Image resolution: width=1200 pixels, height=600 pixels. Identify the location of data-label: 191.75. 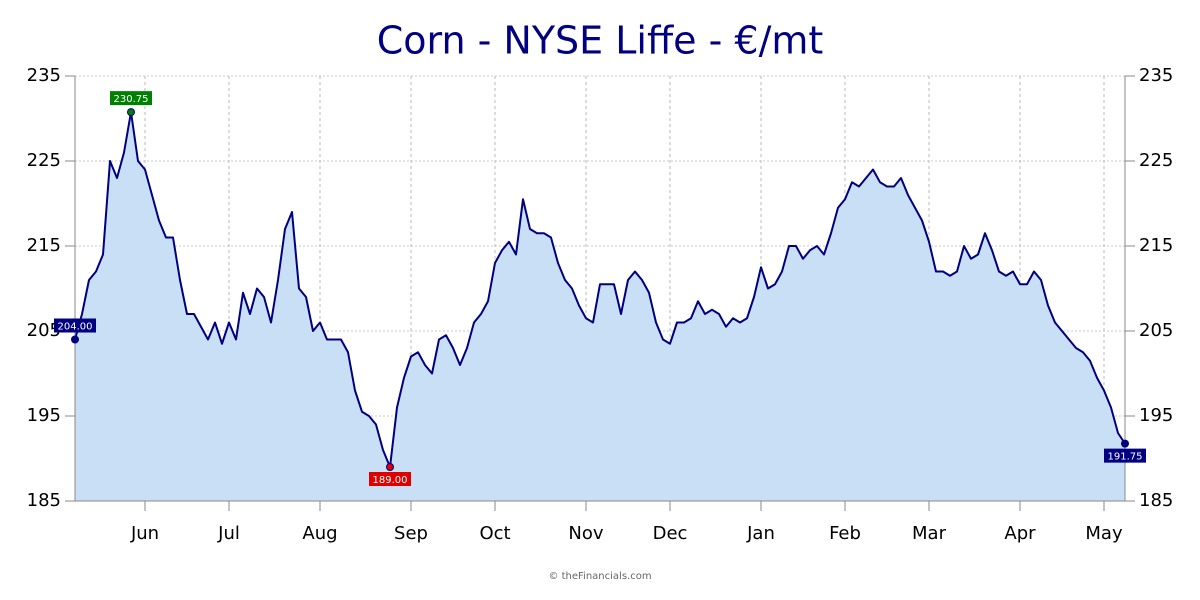
(1125, 457).